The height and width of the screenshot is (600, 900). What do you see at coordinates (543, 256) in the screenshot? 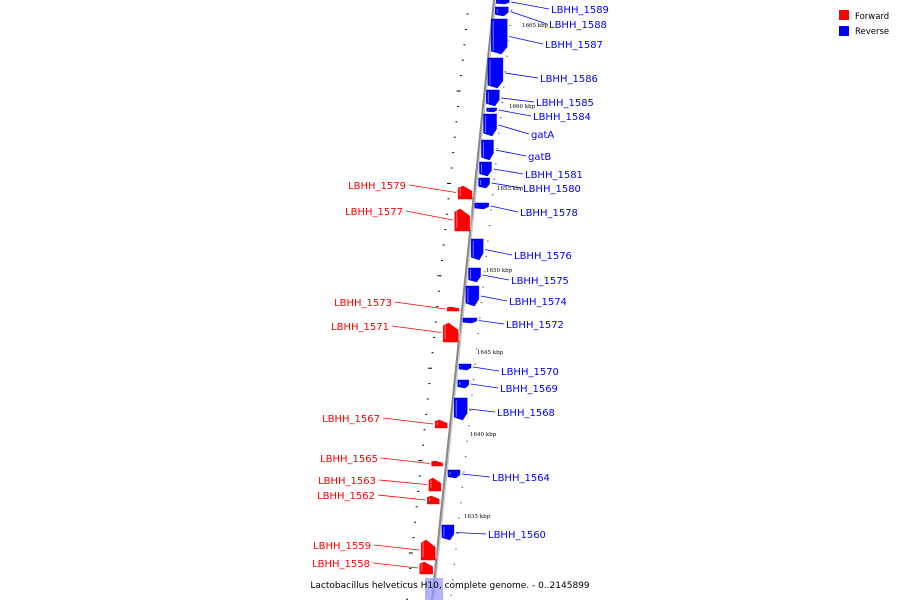
I see `gene-label-reverse: LBHH_1576` at bounding box center [543, 256].